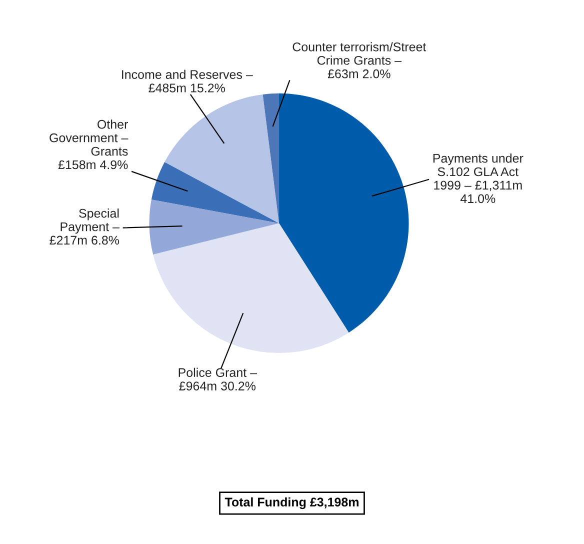  I want to click on slice-label: Other Government – Grants £158m 4.9%, so click(89, 145).